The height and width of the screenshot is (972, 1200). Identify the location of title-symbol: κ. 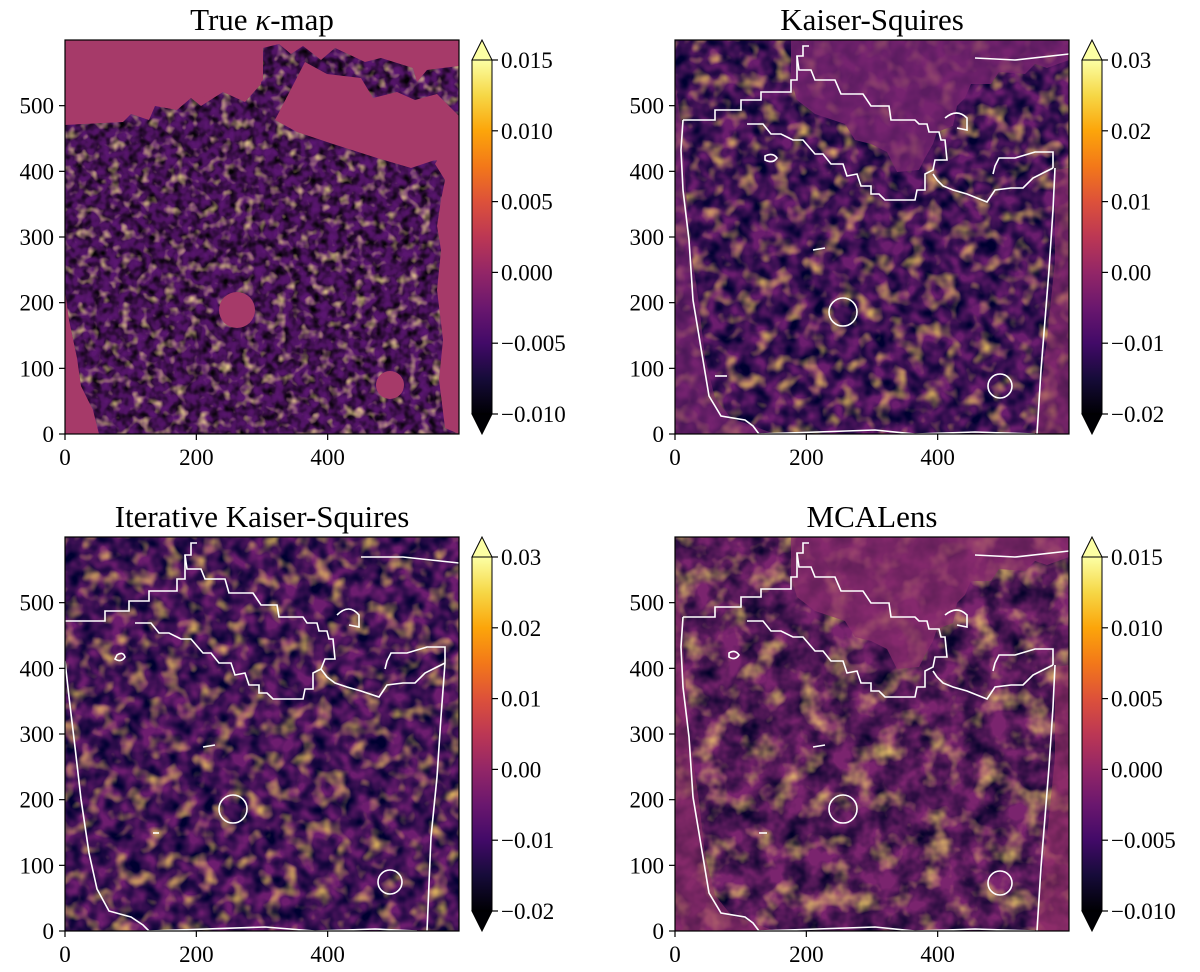
(263, 19).